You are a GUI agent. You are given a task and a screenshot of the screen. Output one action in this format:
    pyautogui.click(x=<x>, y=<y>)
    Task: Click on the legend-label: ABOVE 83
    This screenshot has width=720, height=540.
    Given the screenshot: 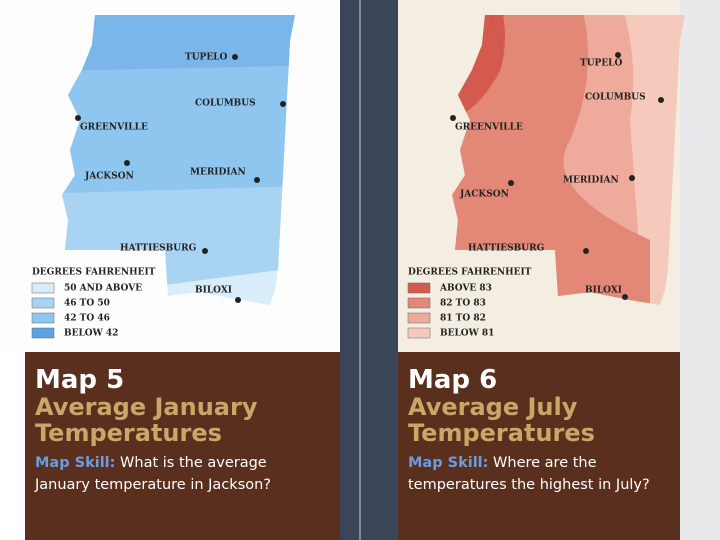 What is the action you would take?
    pyautogui.click(x=465, y=289)
    